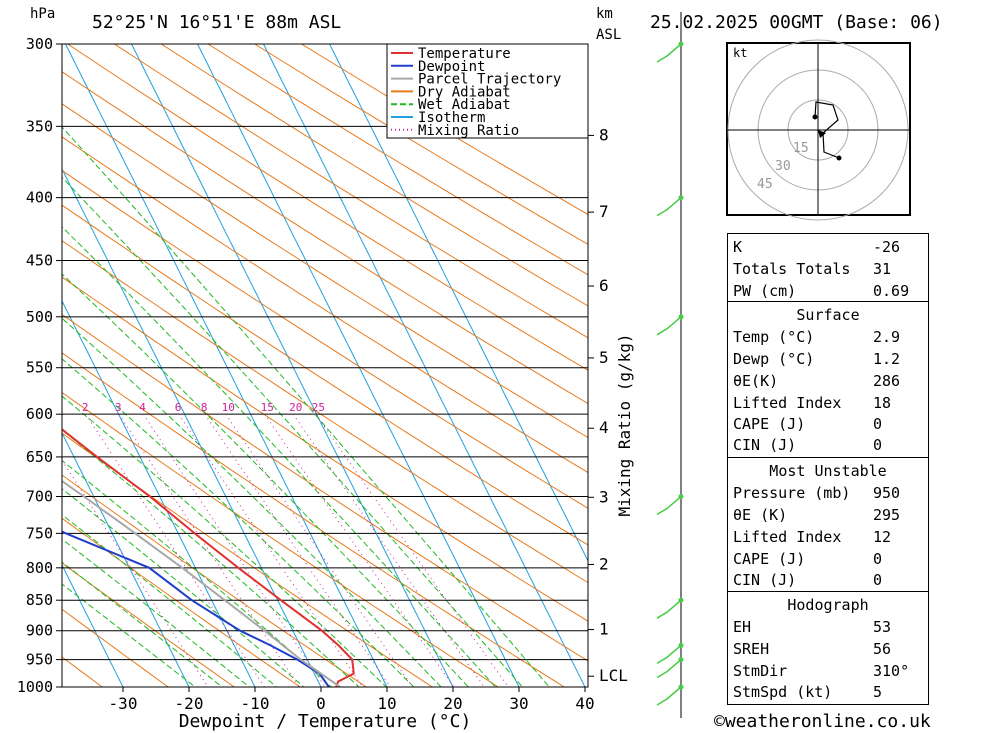 This screenshot has width=1000, height=733. Describe the element at coordinates (887, 381) in the screenshot. I see `surface-theta-value: 286` at that location.